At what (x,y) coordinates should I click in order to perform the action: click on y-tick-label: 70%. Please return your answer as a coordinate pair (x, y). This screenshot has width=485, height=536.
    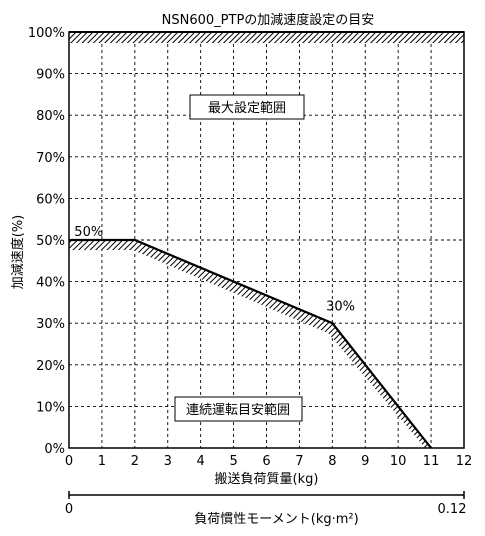
    Looking at the image, I should click on (50, 158).